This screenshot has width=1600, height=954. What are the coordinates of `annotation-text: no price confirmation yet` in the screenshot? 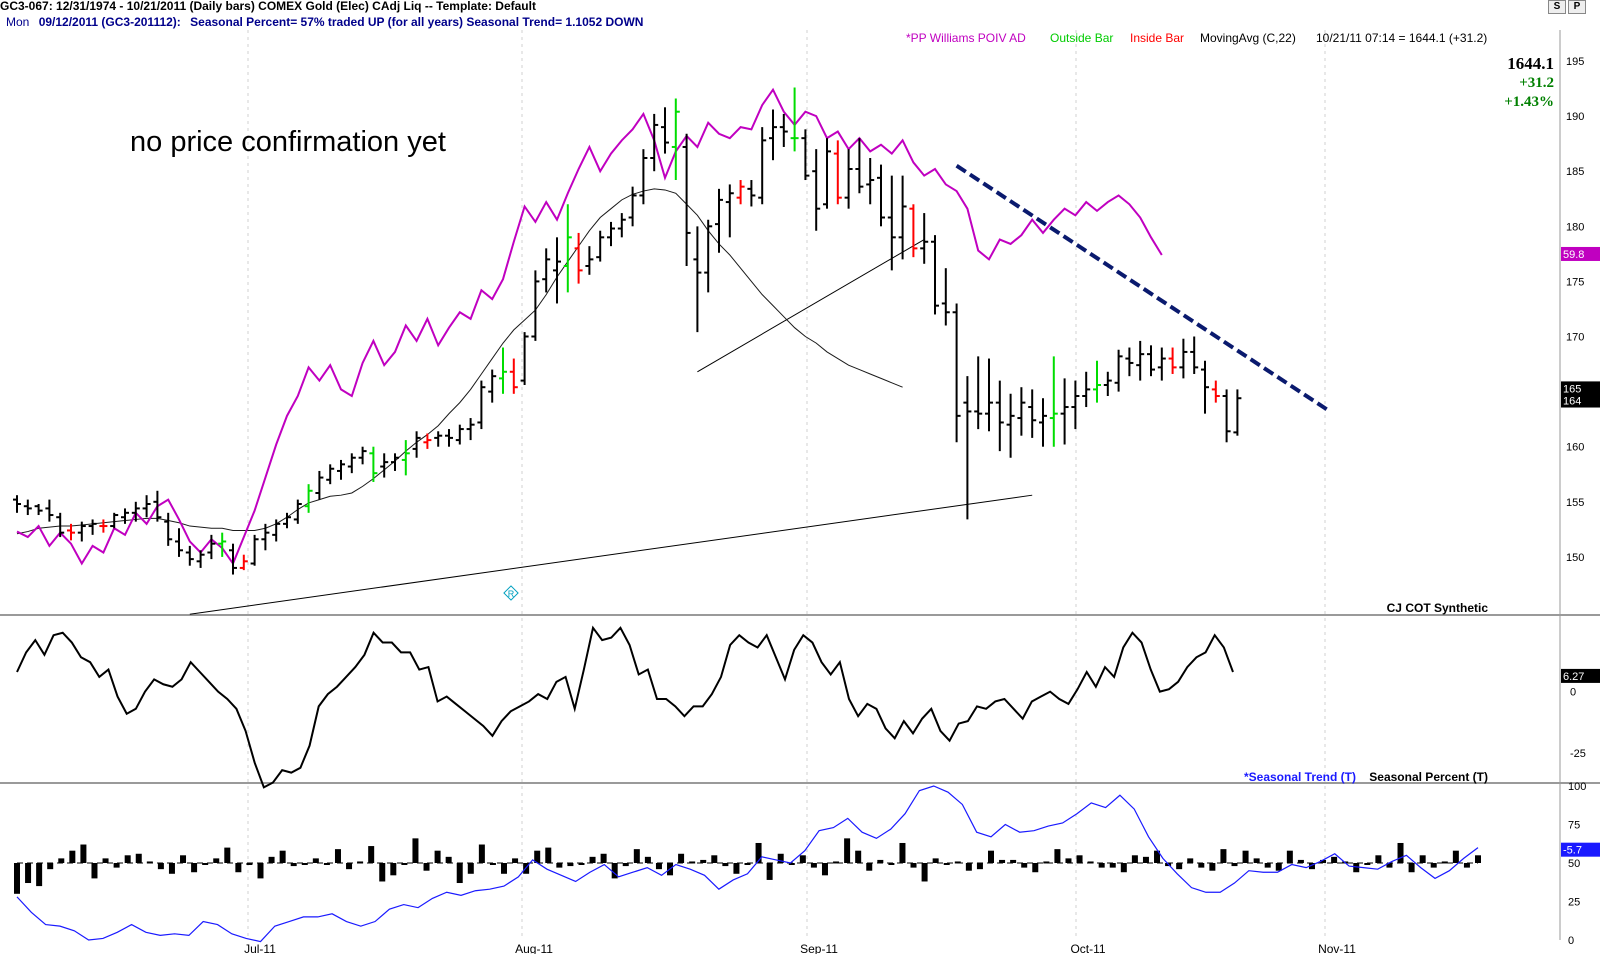 It's located at (288, 142).